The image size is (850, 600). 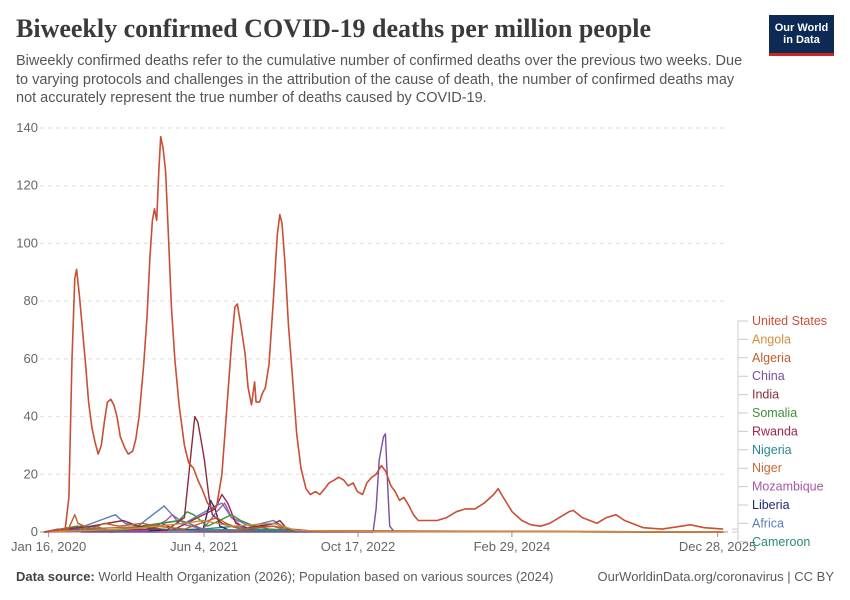 What do you see at coordinates (204, 546) in the screenshot?
I see `x-tick-label: Jun 4, 2021` at bounding box center [204, 546].